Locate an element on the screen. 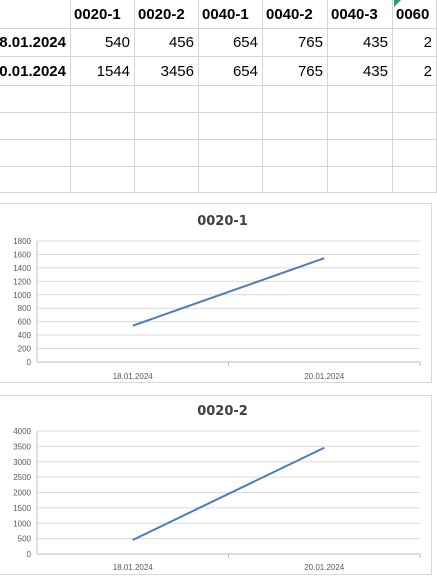 The width and height of the screenshot is (437, 576). value-cell: 1544 is located at coordinates (103, 71).